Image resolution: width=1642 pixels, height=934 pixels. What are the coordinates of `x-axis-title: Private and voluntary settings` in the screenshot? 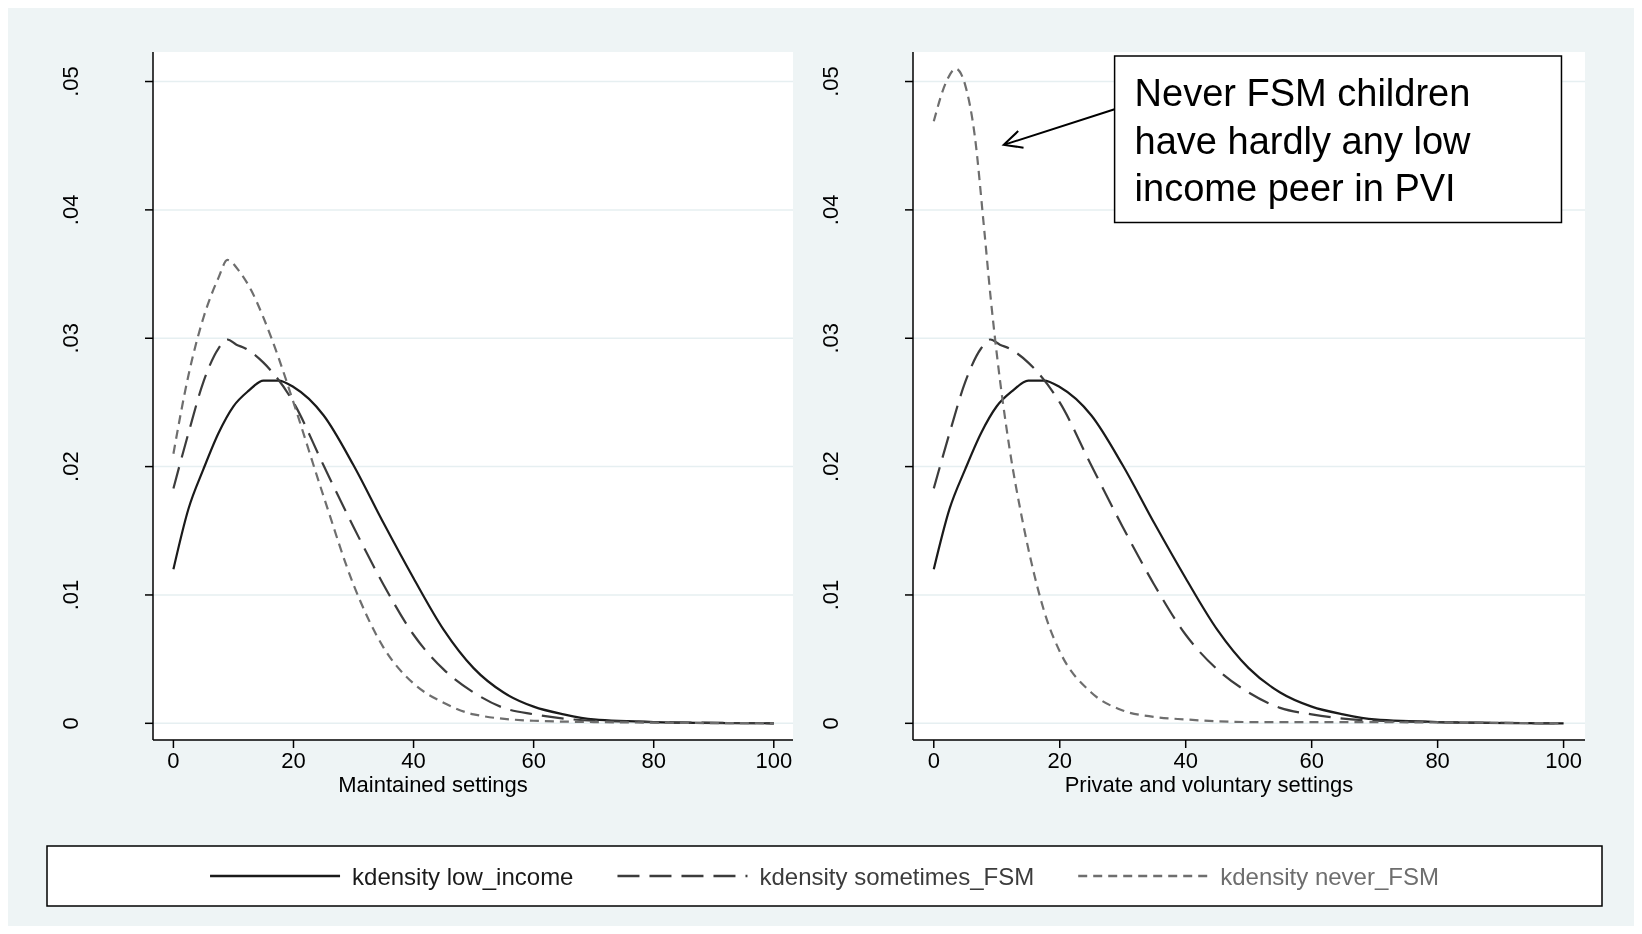 It's located at (1209, 784).